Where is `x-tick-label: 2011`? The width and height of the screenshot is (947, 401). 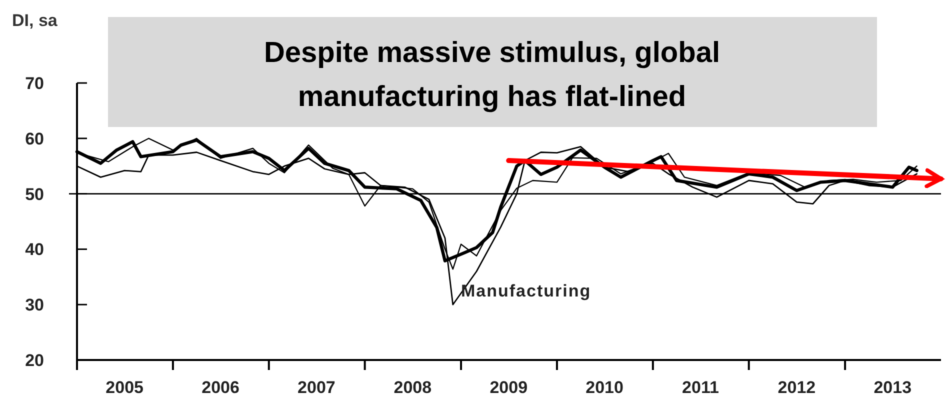 x-tick-label: 2011 is located at coordinates (700, 388).